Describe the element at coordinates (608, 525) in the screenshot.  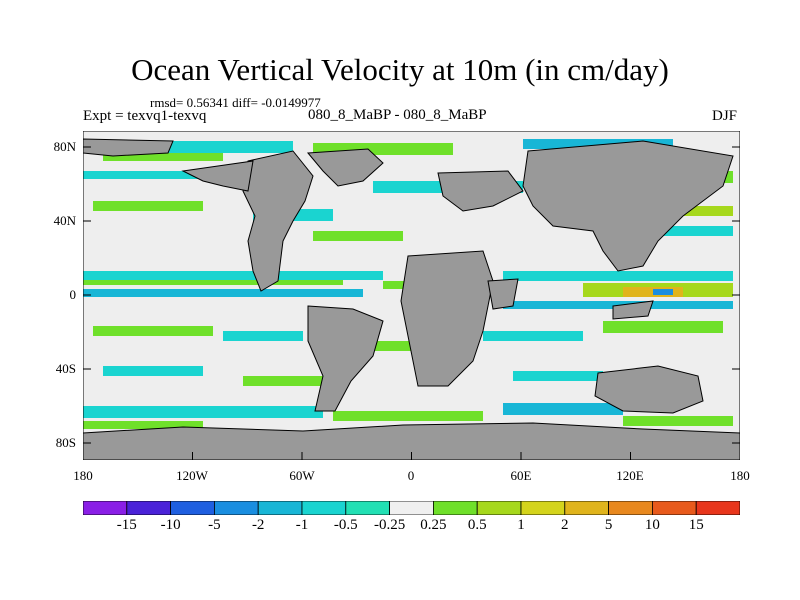
I see `colorbar-label: 5` at that location.